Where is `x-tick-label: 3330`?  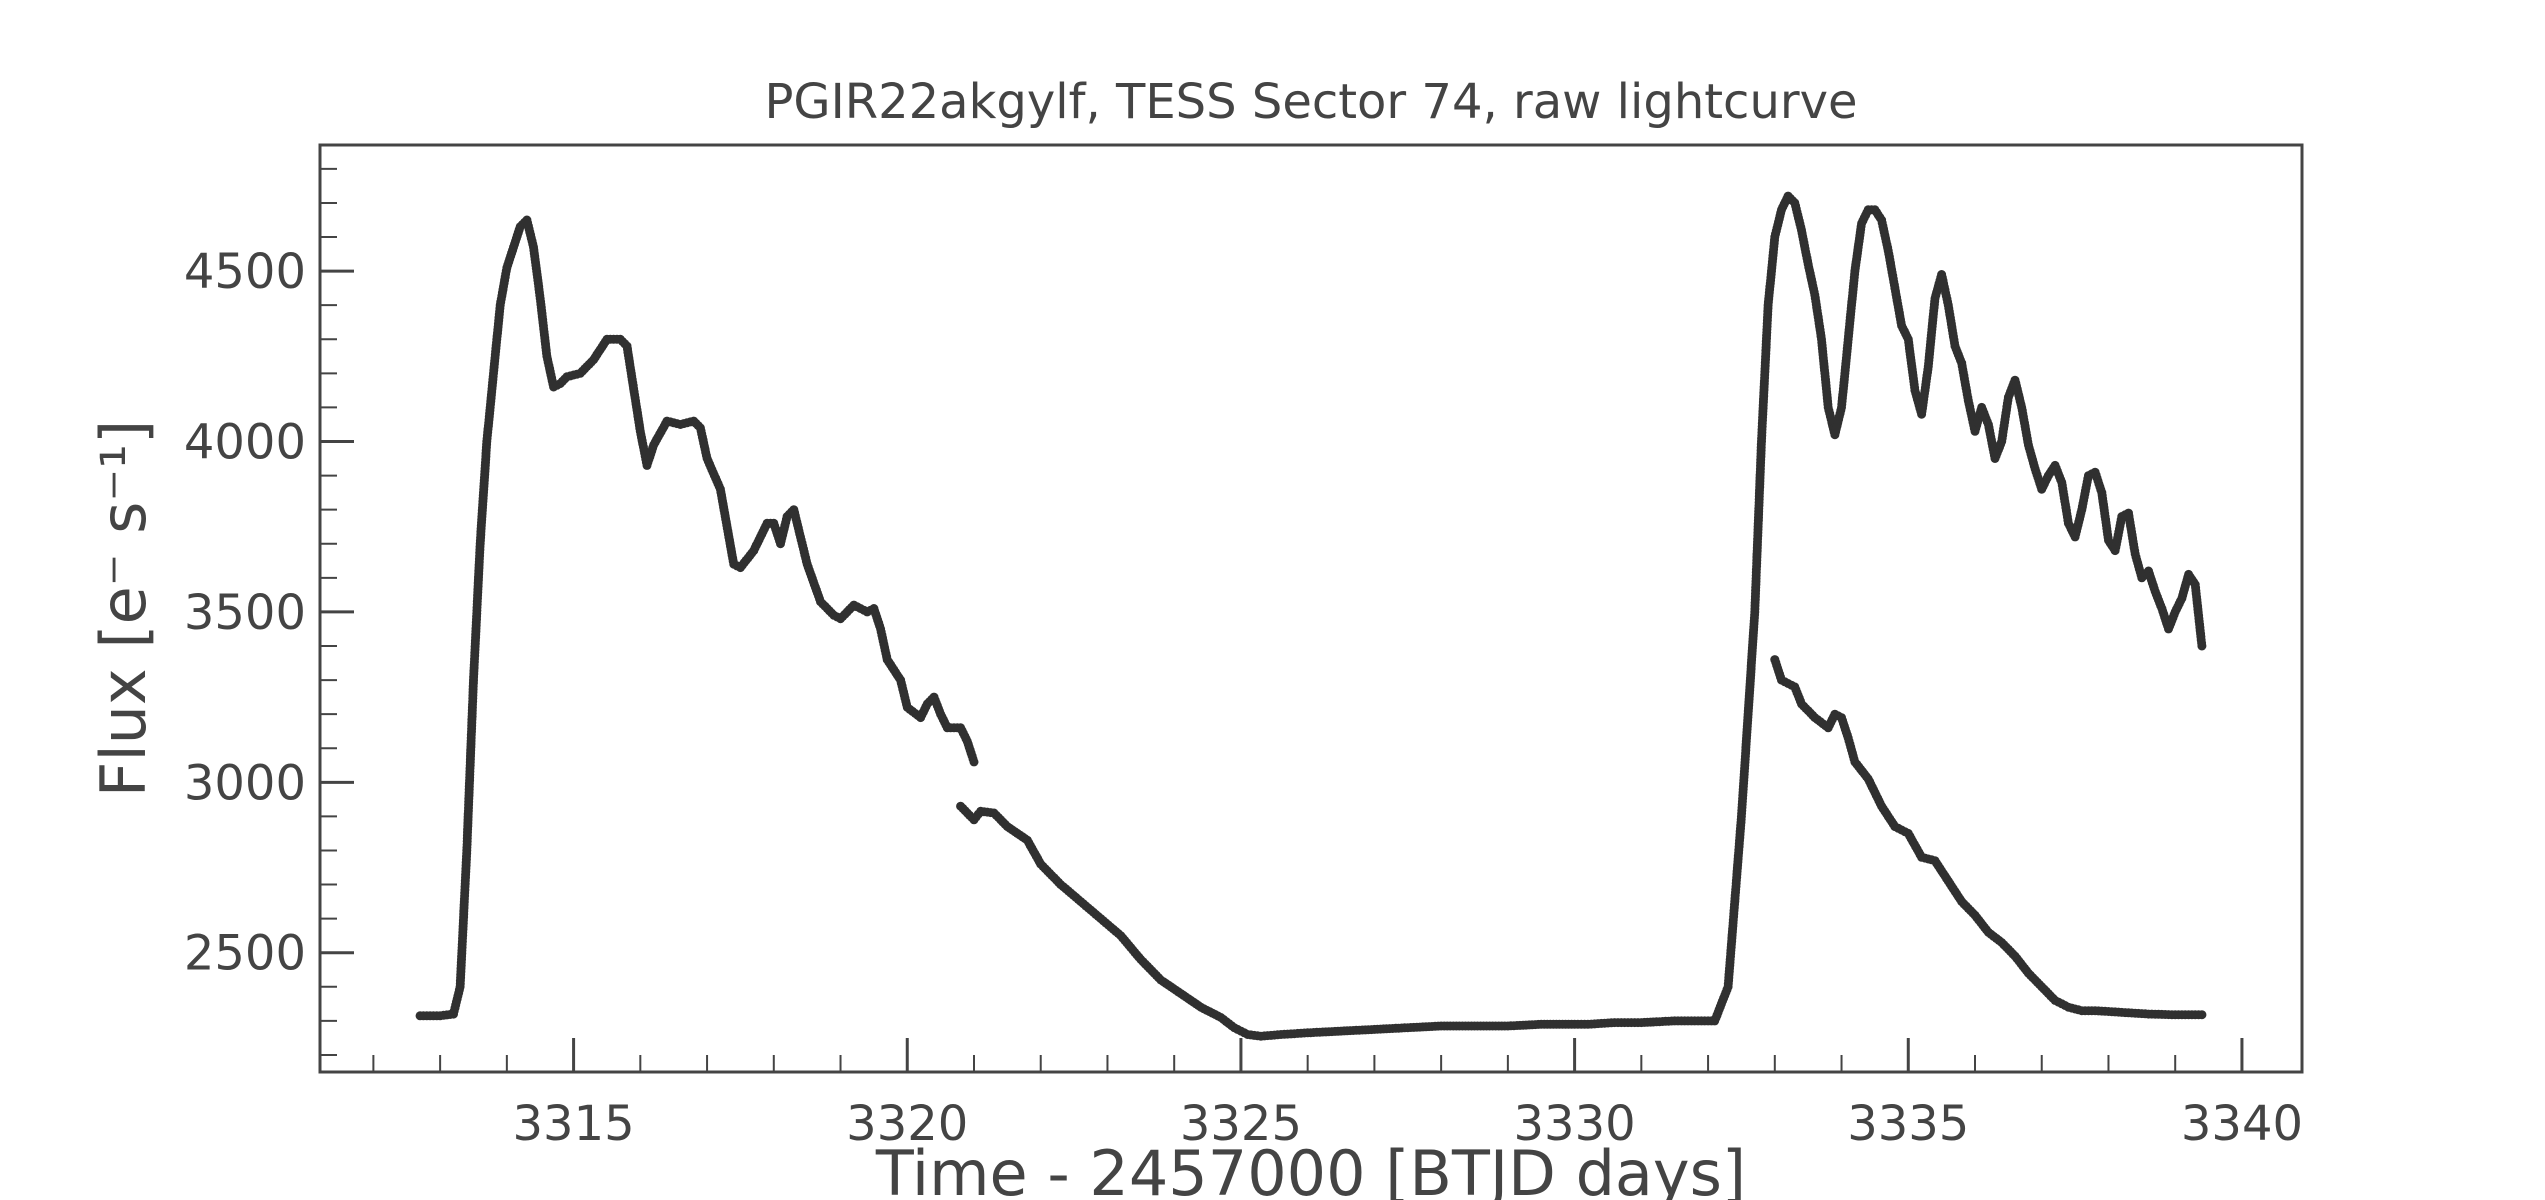
x-tick-label: 3330 is located at coordinates (1575, 1124).